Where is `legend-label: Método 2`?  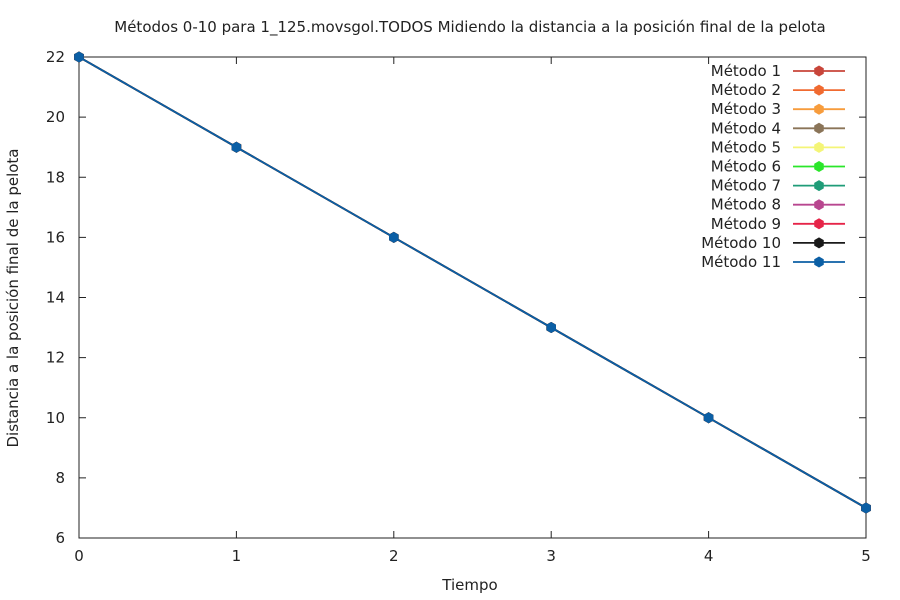
legend-label: Método 2 is located at coordinates (746, 90).